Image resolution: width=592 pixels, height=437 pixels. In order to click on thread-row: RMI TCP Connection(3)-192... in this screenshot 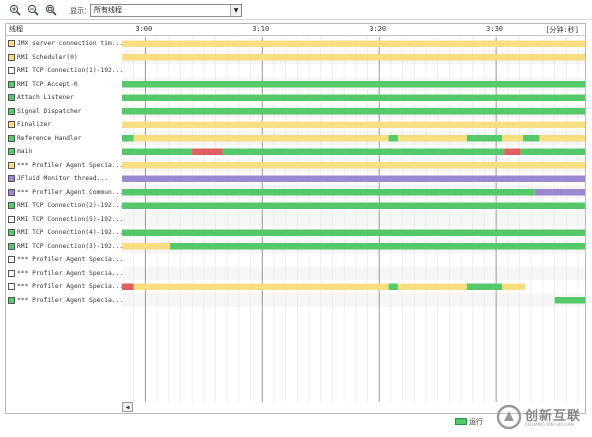, I will do `click(64, 247)`.